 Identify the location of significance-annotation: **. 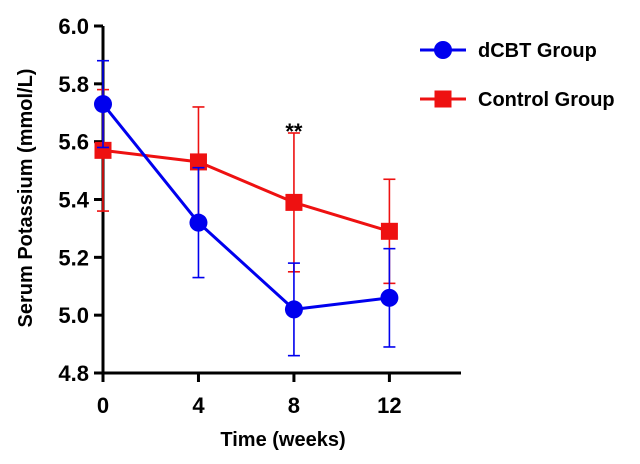
(294, 131).